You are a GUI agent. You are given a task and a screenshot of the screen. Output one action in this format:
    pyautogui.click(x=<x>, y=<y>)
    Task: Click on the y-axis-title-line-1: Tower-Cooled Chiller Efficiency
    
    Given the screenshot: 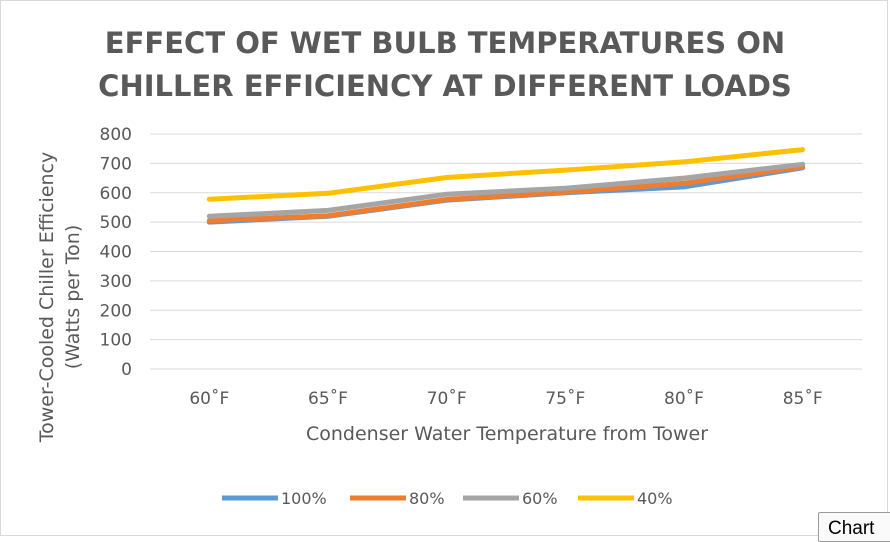 What is the action you would take?
    pyautogui.click(x=47, y=297)
    